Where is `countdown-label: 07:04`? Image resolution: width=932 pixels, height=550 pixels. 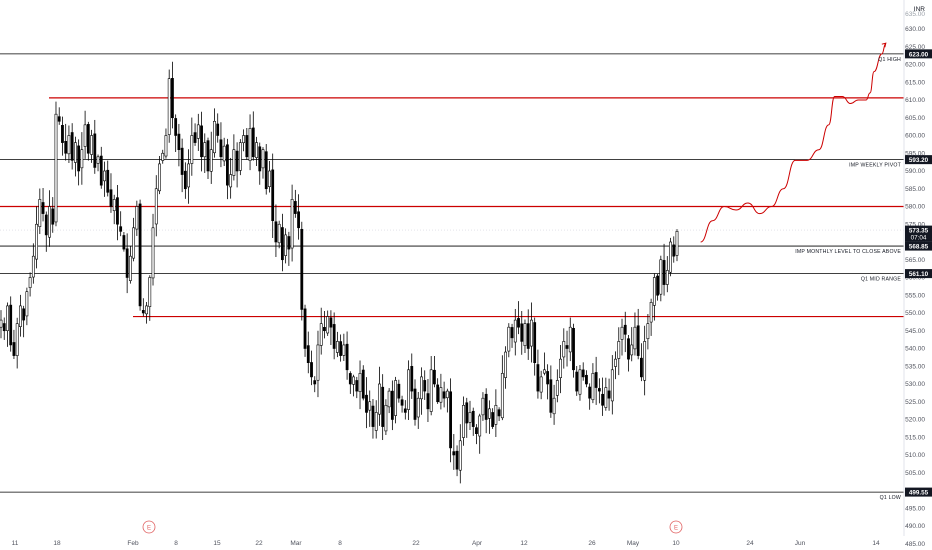 countdown-label: 07:04 is located at coordinates (919, 238).